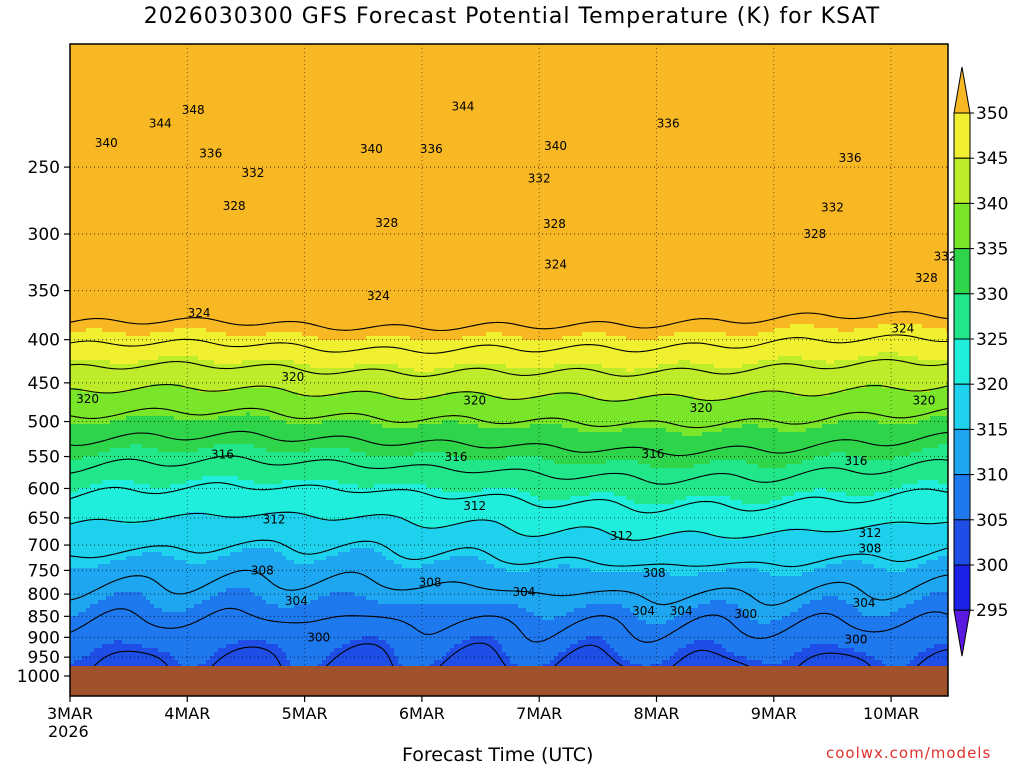  I want to click on colorbar-extend-top, so click(962, 90).